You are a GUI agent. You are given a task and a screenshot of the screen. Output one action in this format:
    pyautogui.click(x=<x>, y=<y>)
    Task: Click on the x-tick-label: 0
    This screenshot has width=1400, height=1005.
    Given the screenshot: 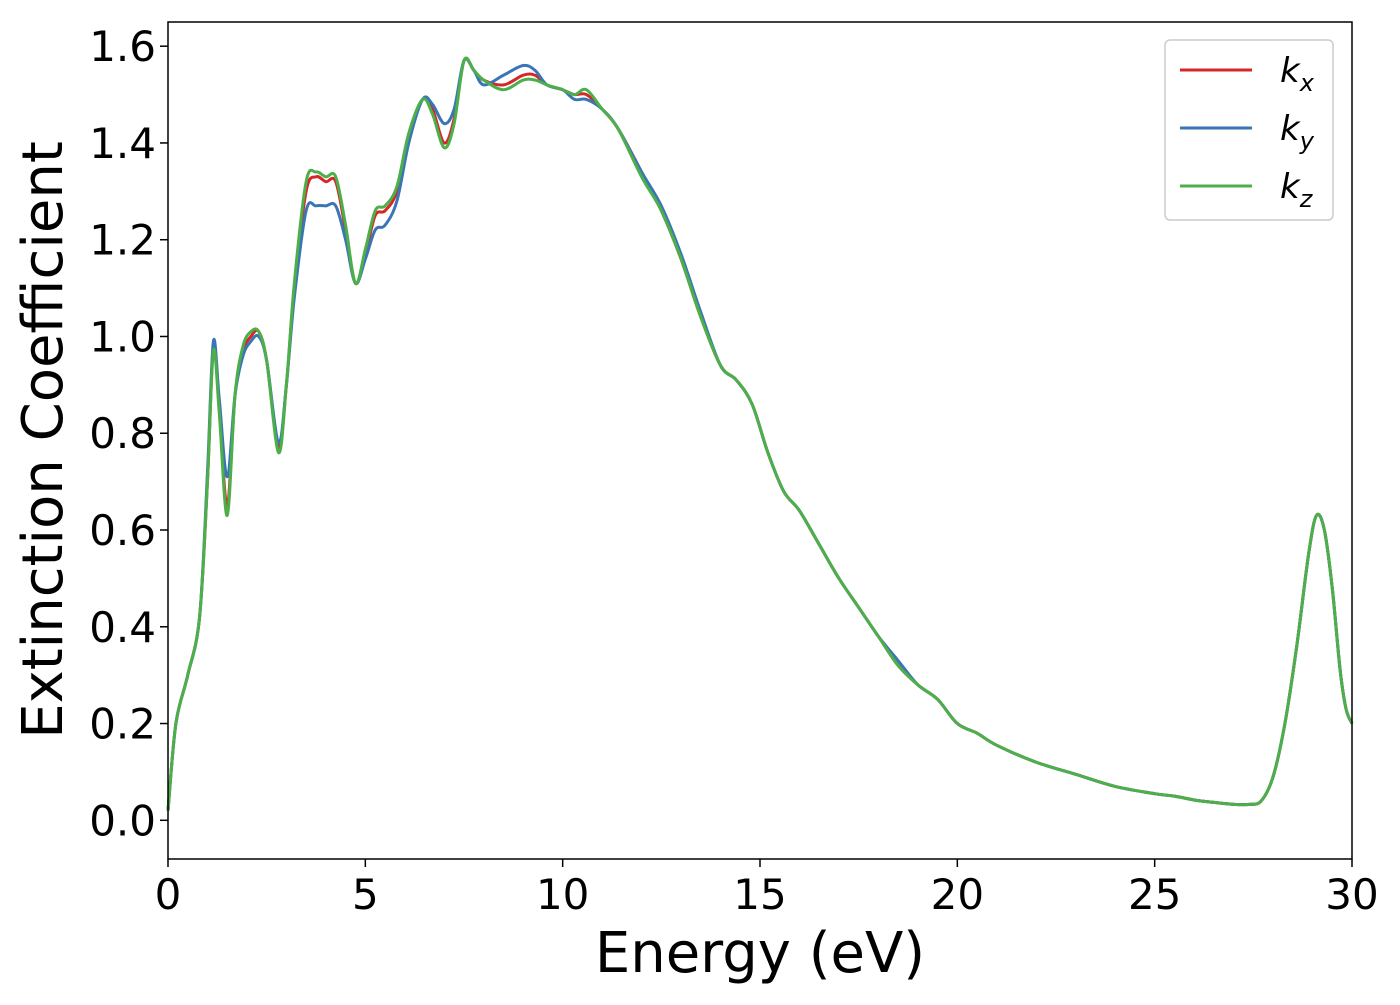 What is the action you would take?
    pyautogui.click(x=168, y=894)
    